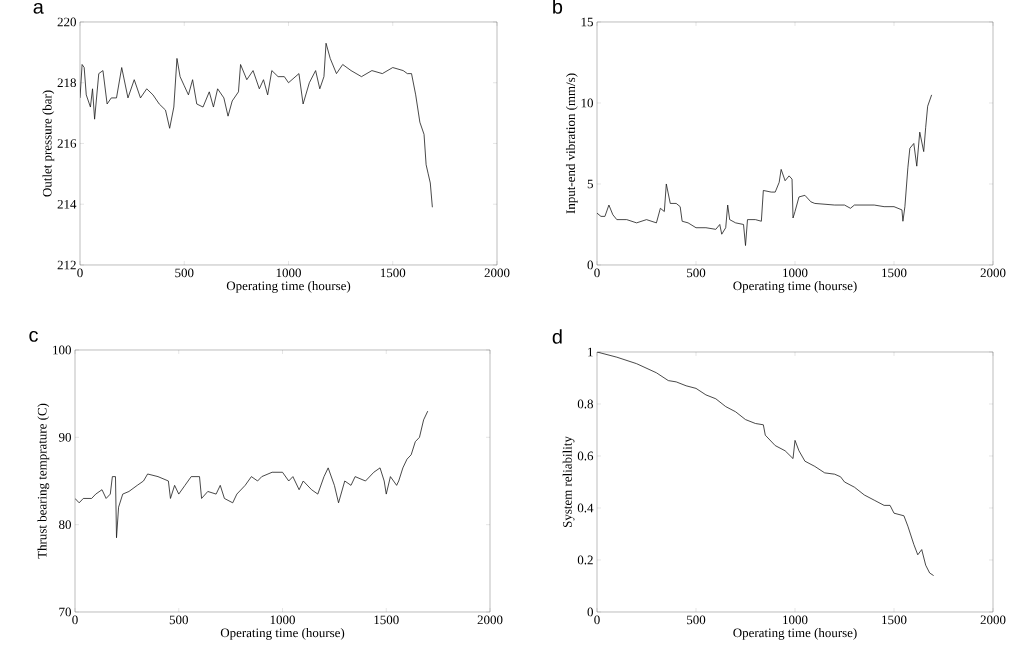 The image size is (1017, 650). I want to click on y-tick-label: 0.4, so click(585, 508).